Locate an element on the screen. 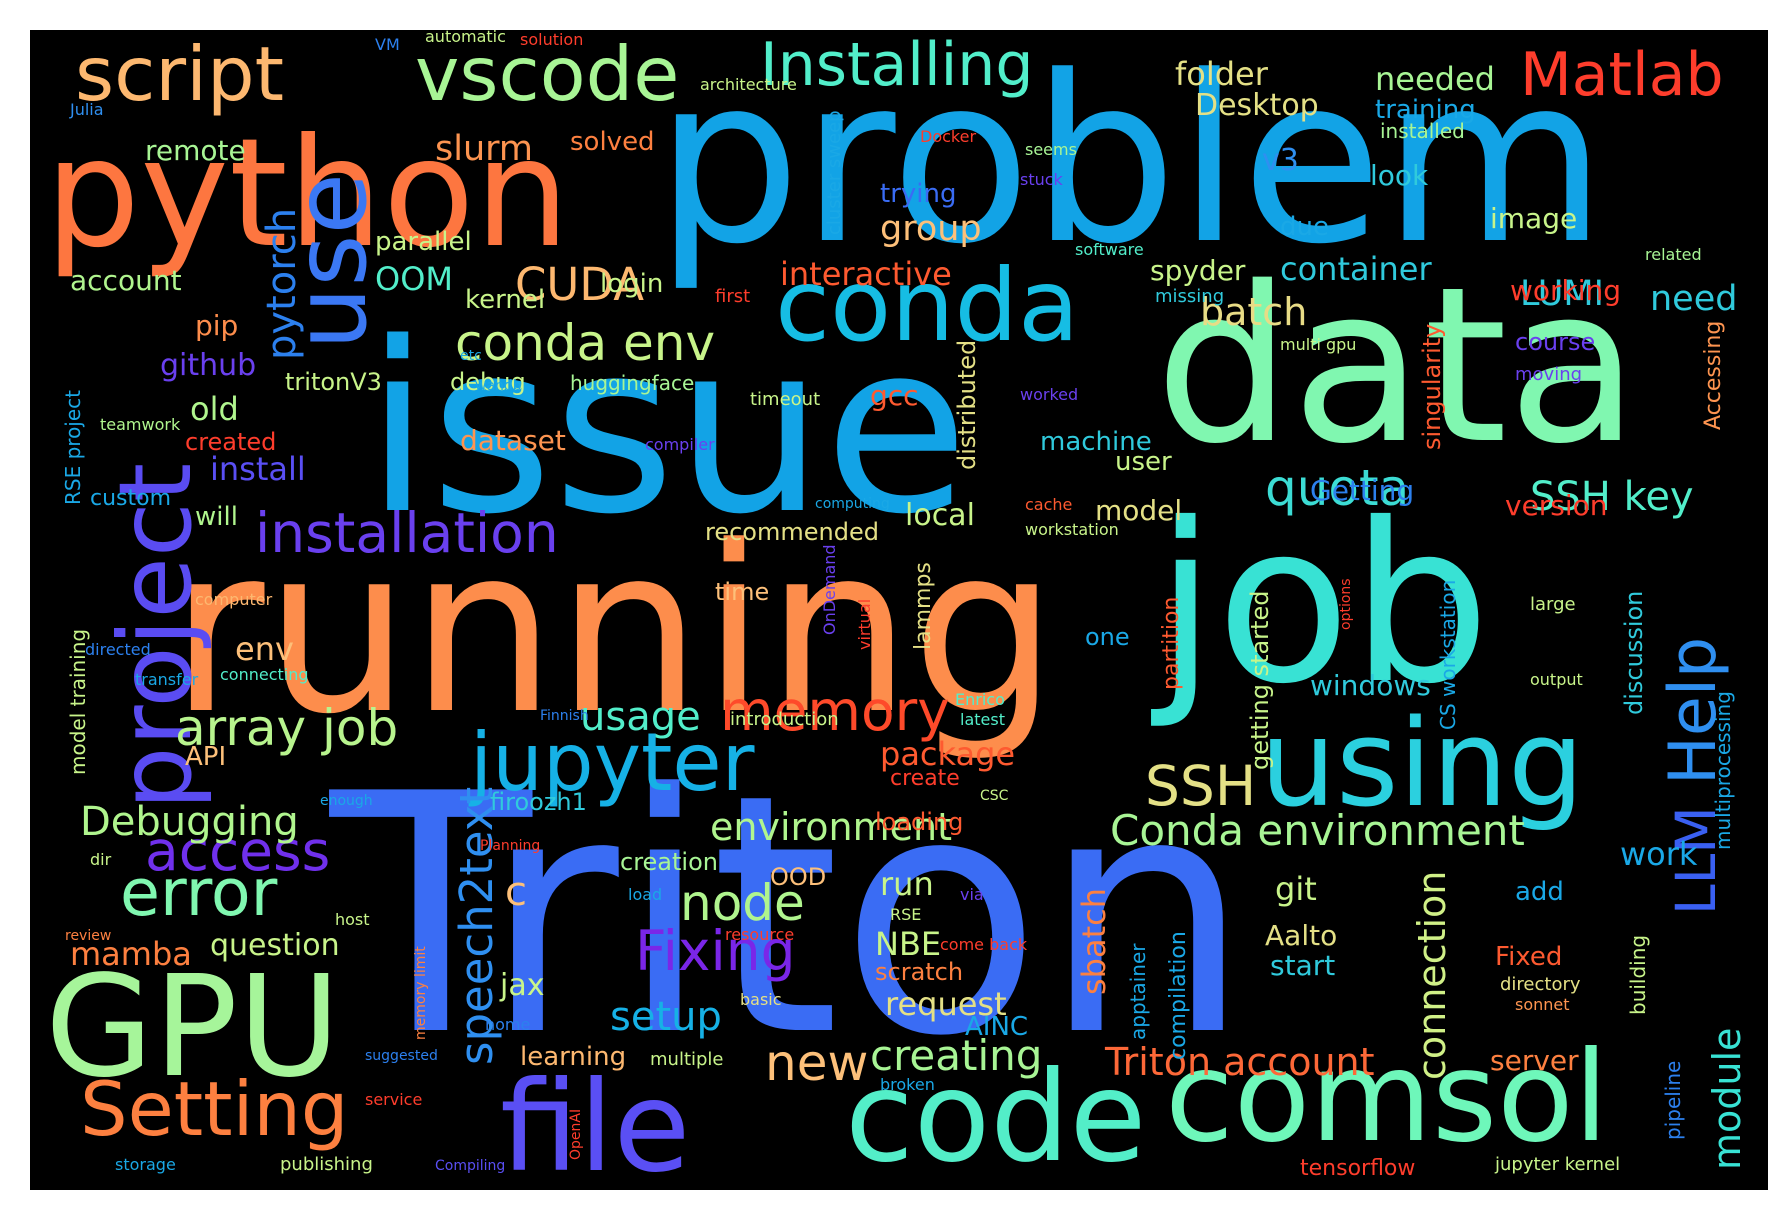  word-sbatch: sbatch is located at coordinates (1094, 941).